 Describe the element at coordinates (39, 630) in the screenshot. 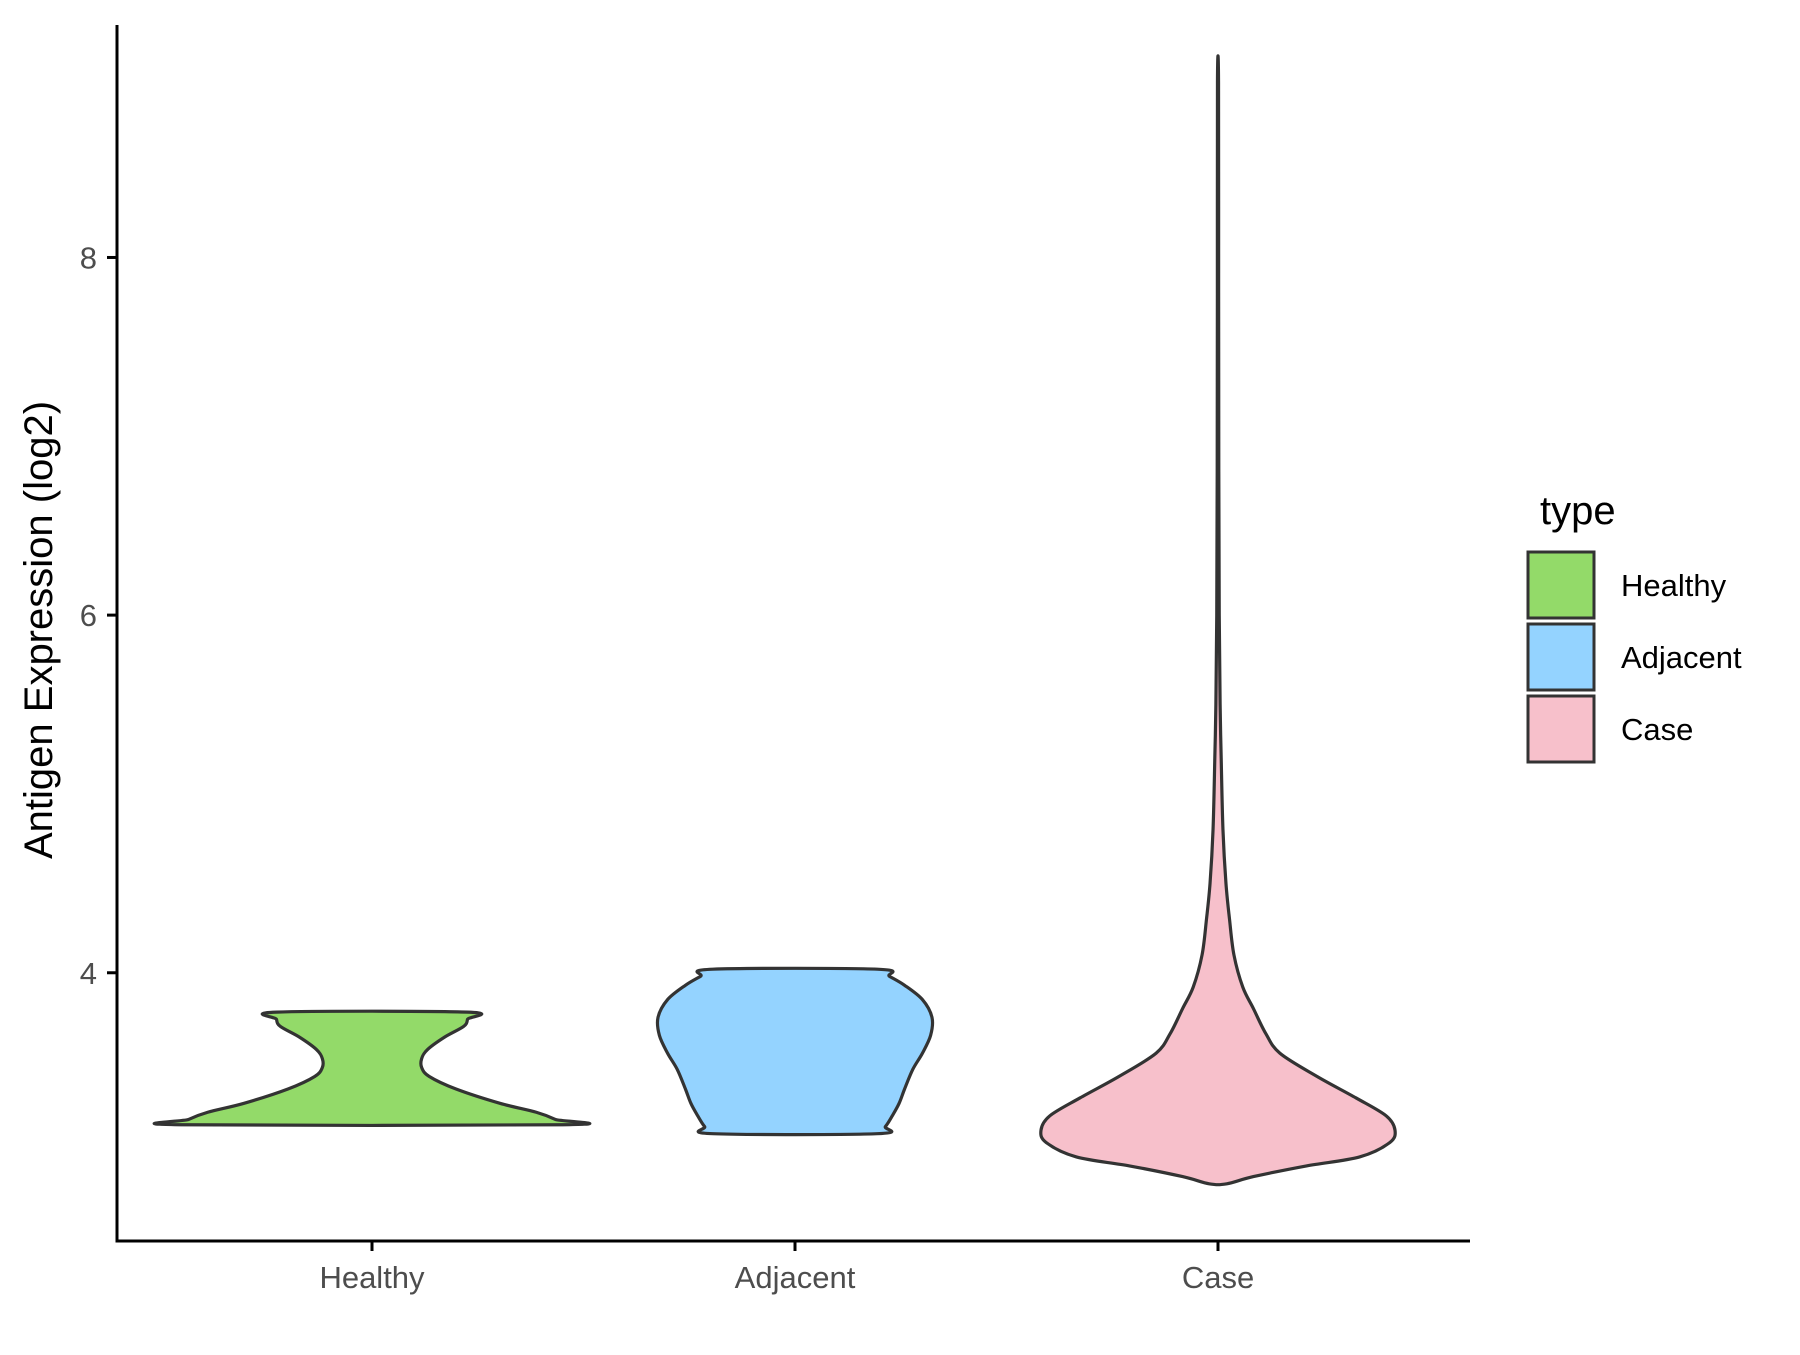

I see `y-axis-title: Antigen Expression (log2)` at that location.